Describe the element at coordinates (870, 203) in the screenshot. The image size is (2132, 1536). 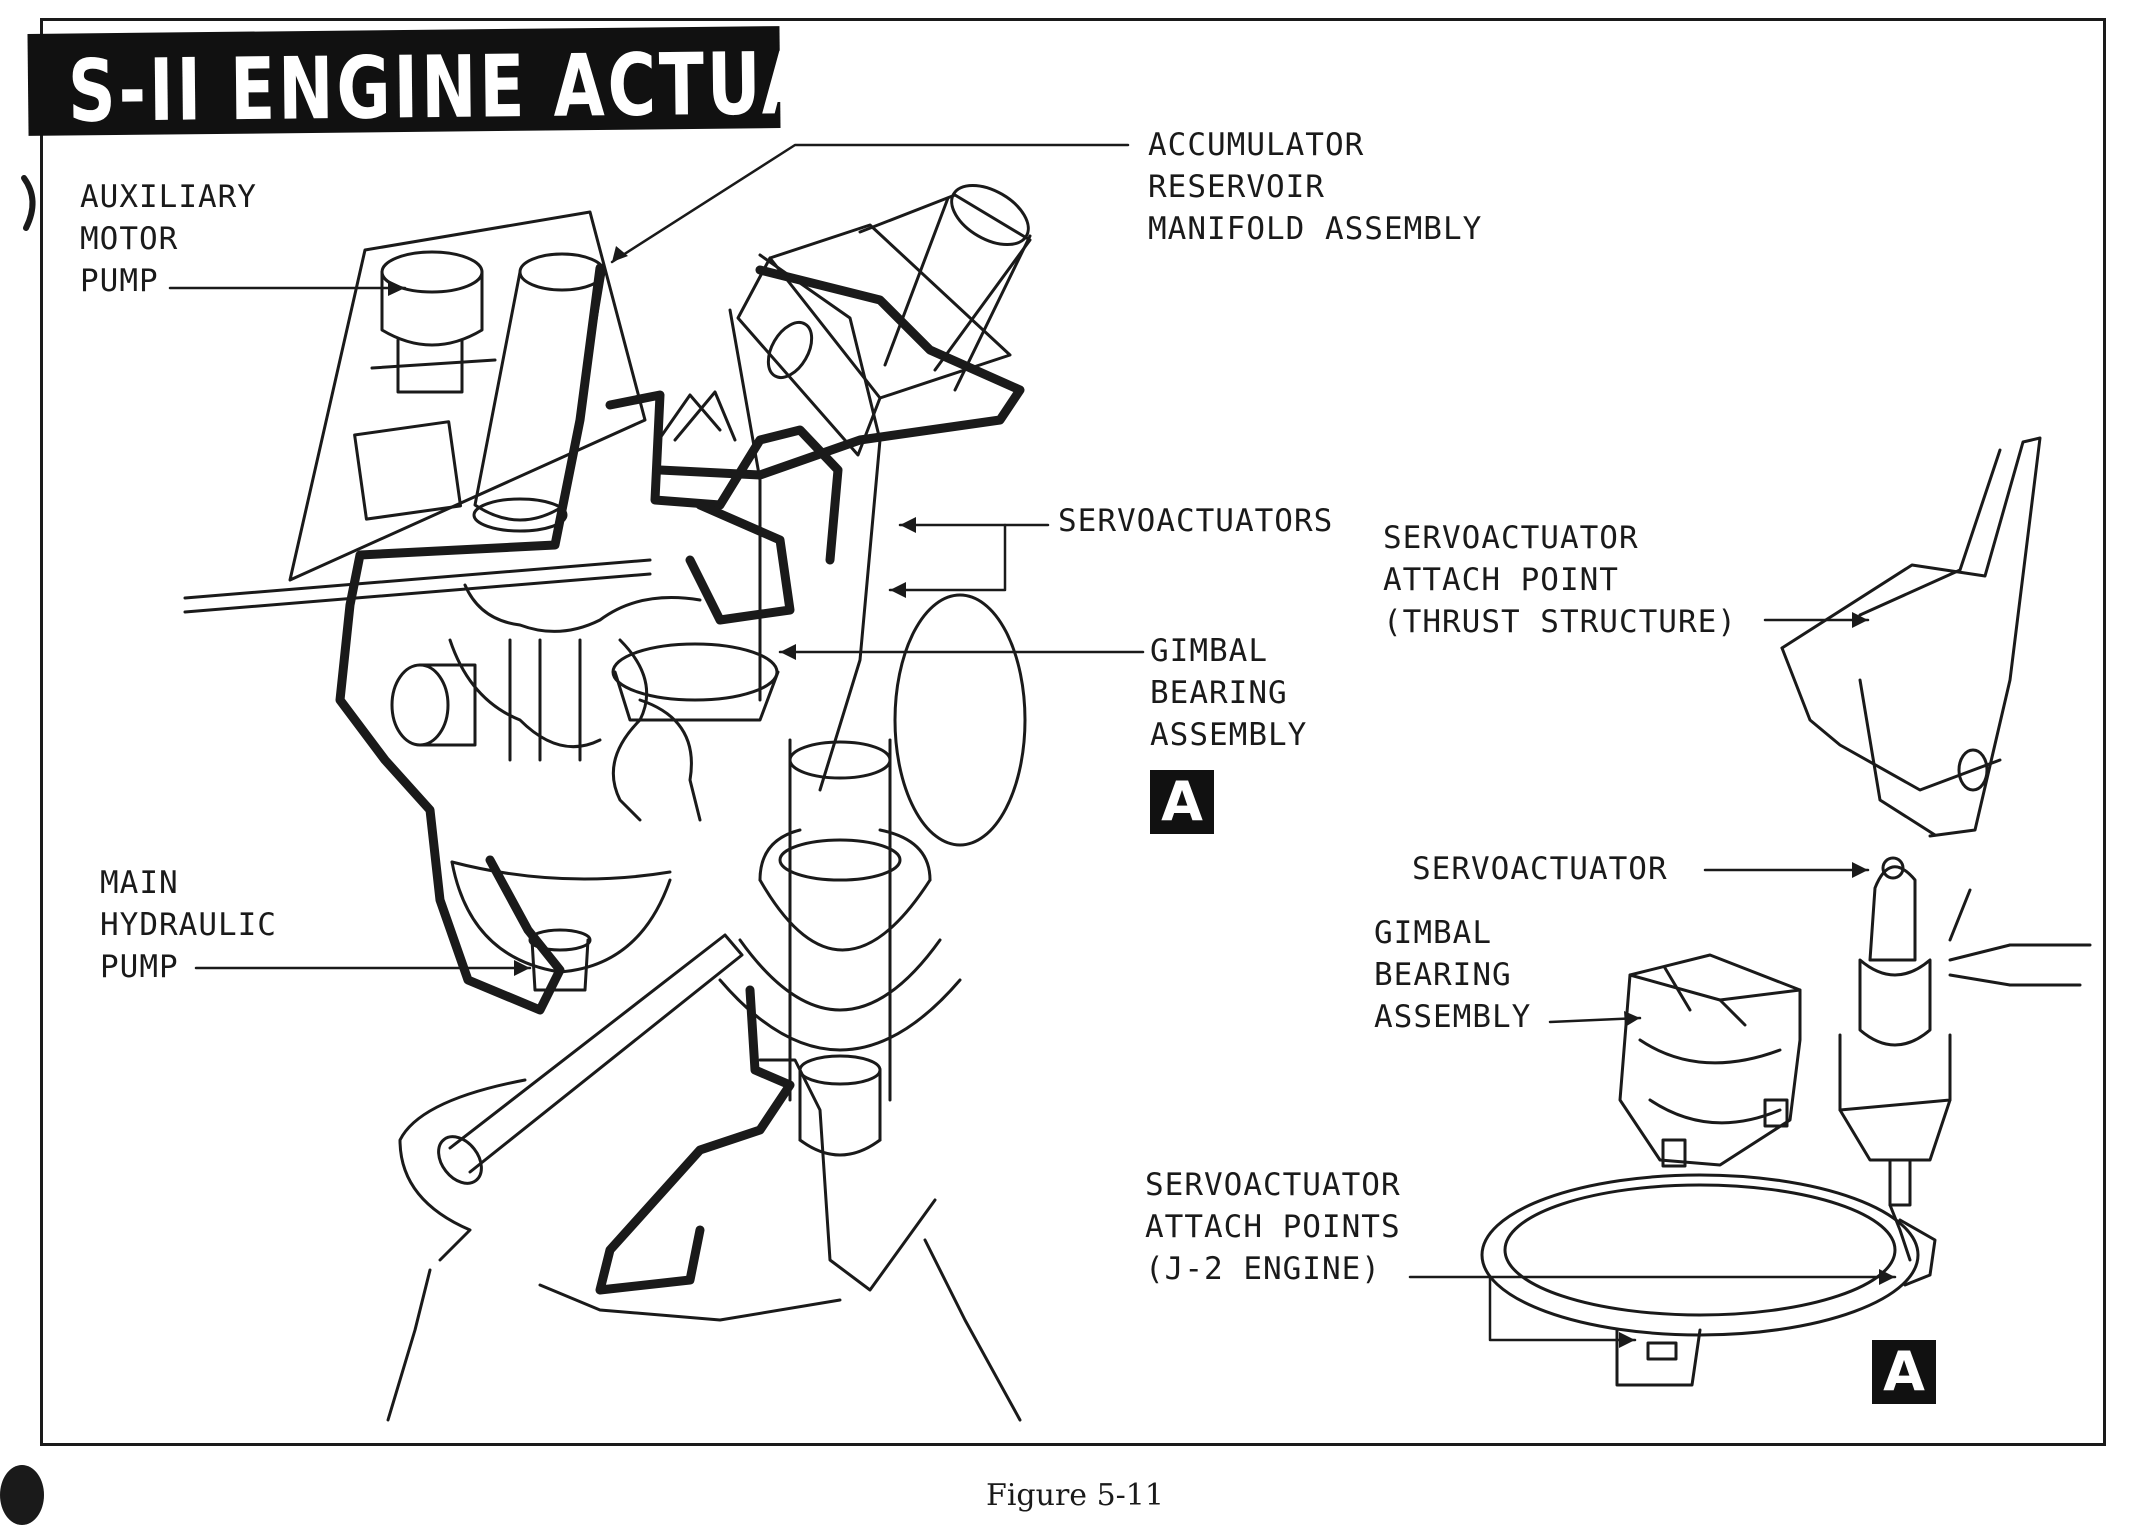
I see `leader-accumulator` at that location.